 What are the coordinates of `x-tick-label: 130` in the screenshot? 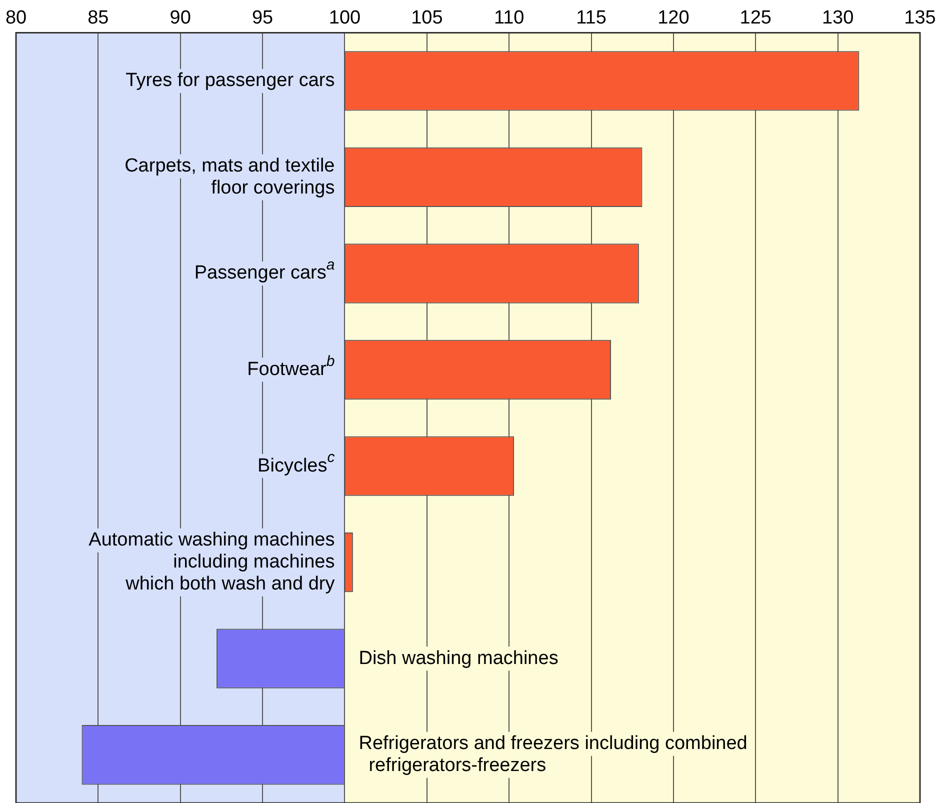 It's located at (838, 18).